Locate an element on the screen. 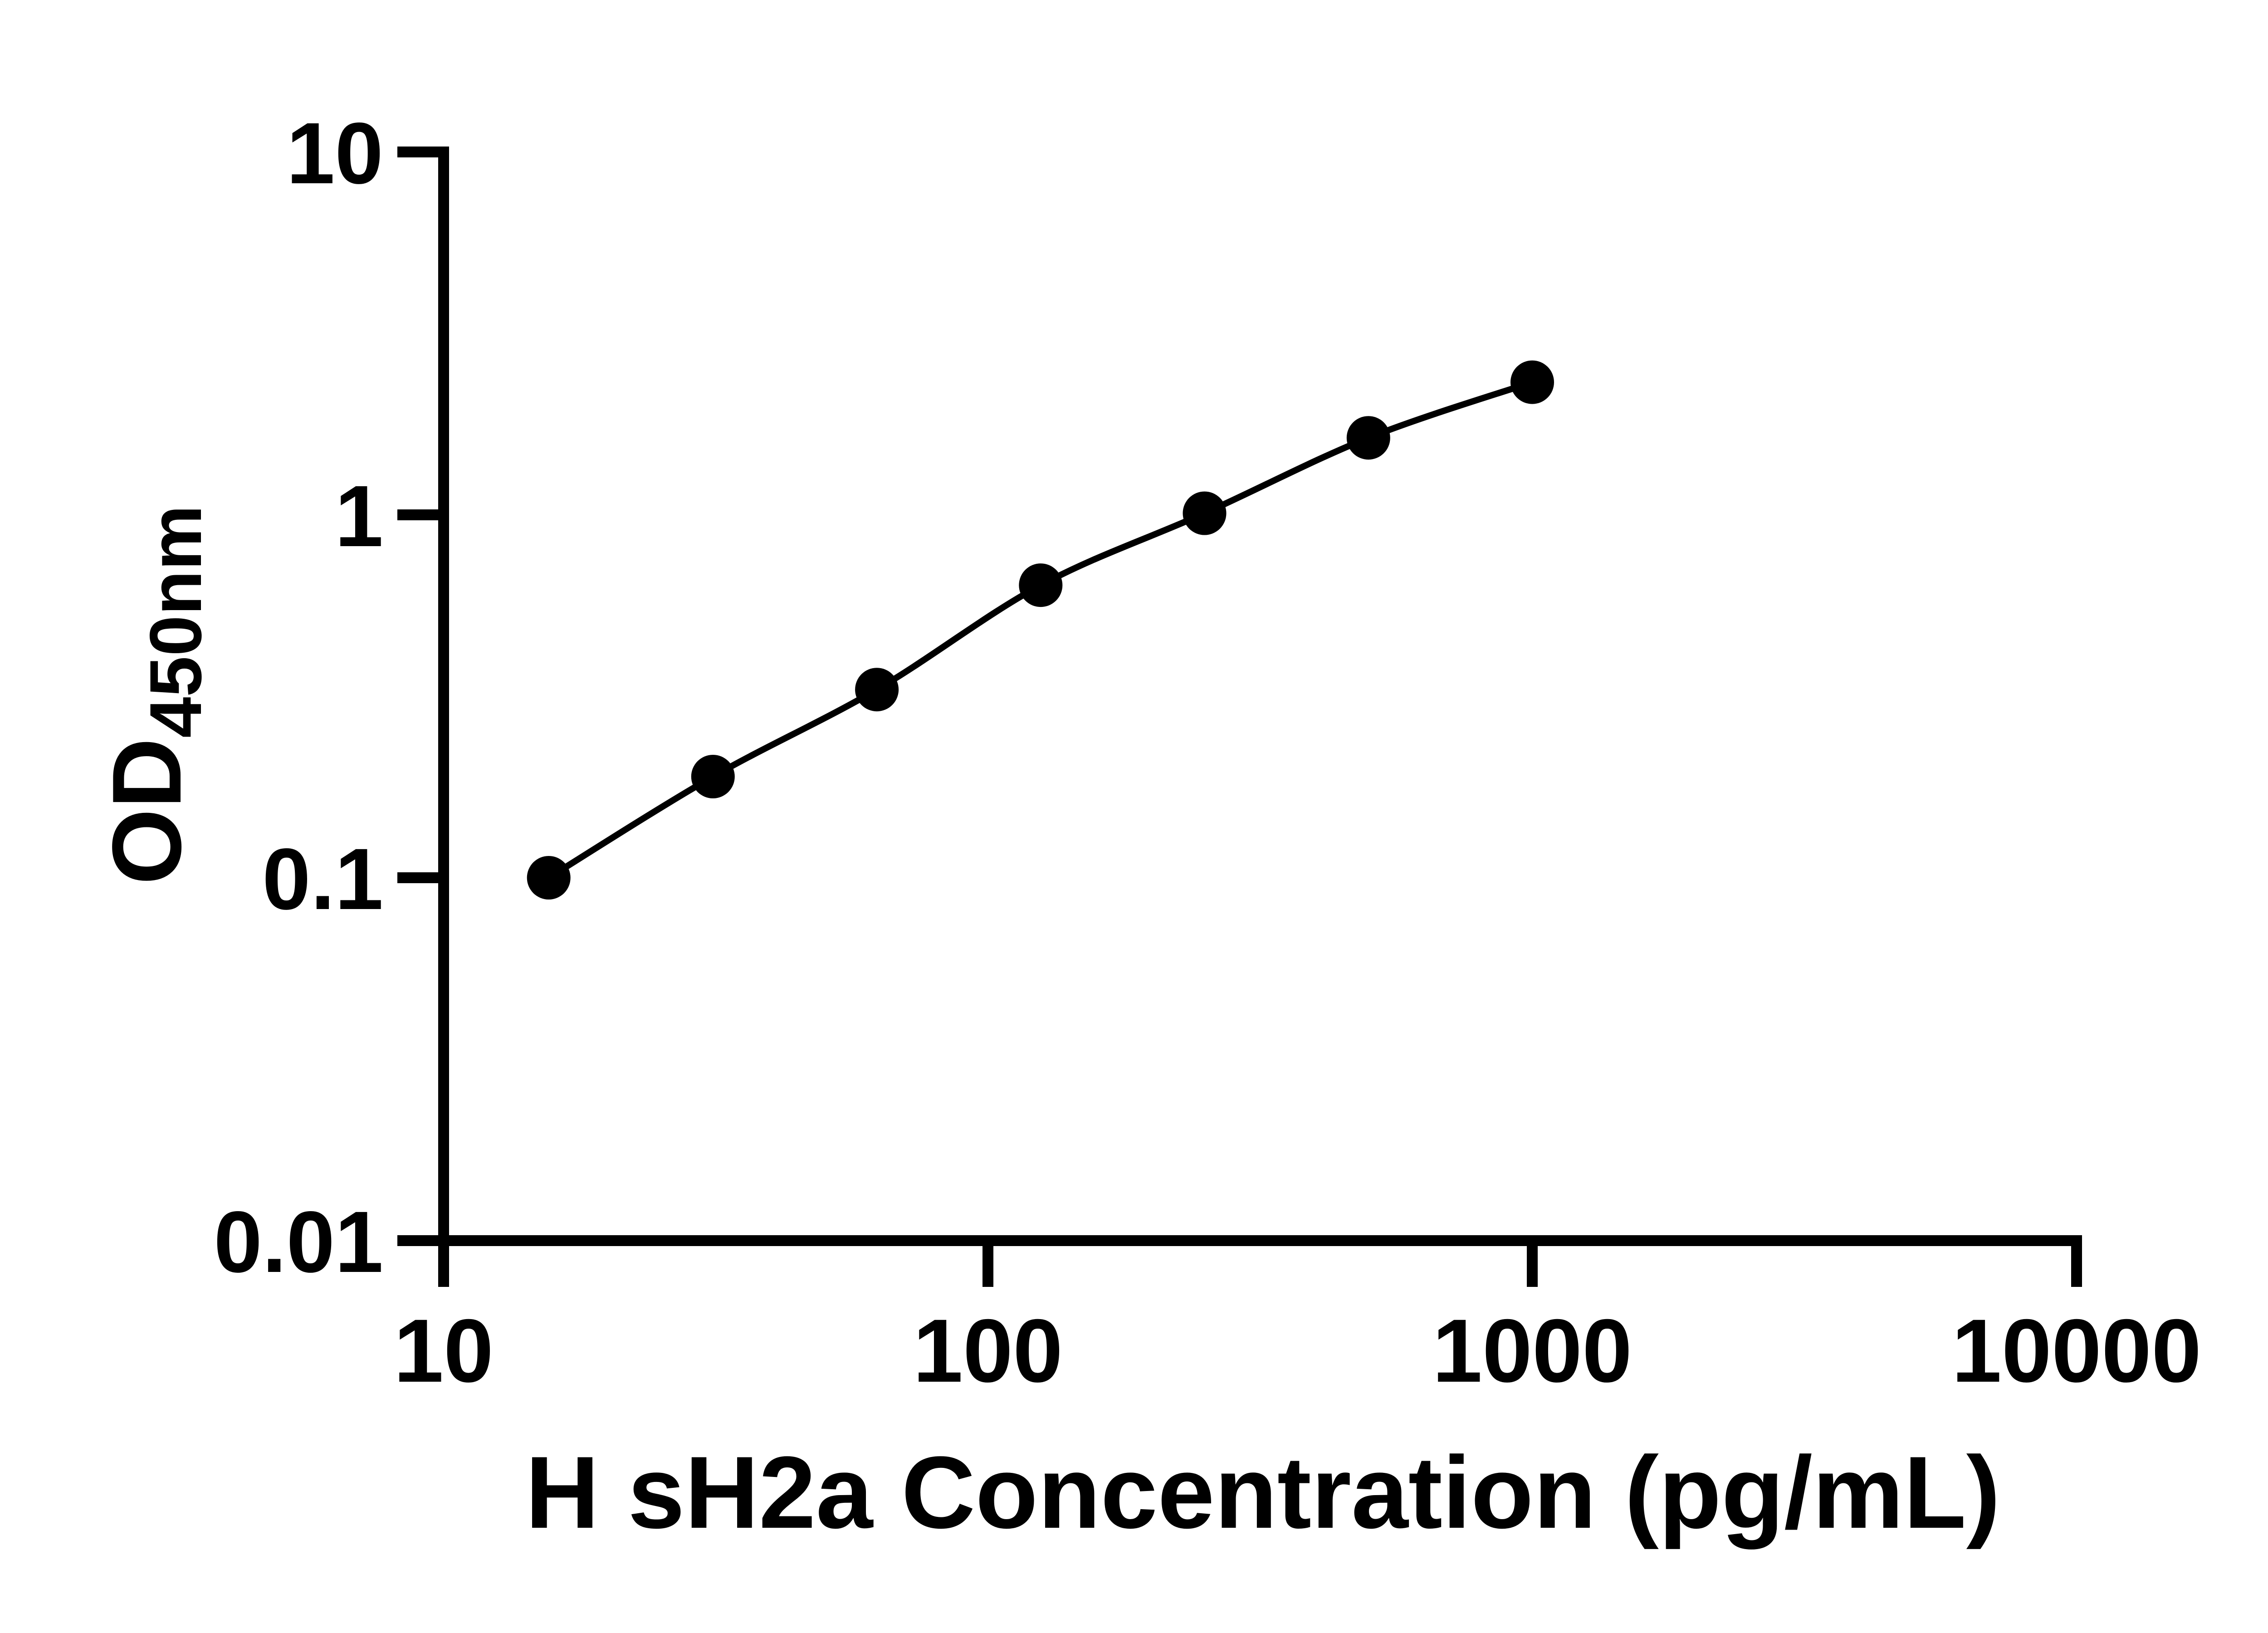 The width and height of the screenshot is (2268, 1633). data-point-31.25 is located at coordinates (713, 776).